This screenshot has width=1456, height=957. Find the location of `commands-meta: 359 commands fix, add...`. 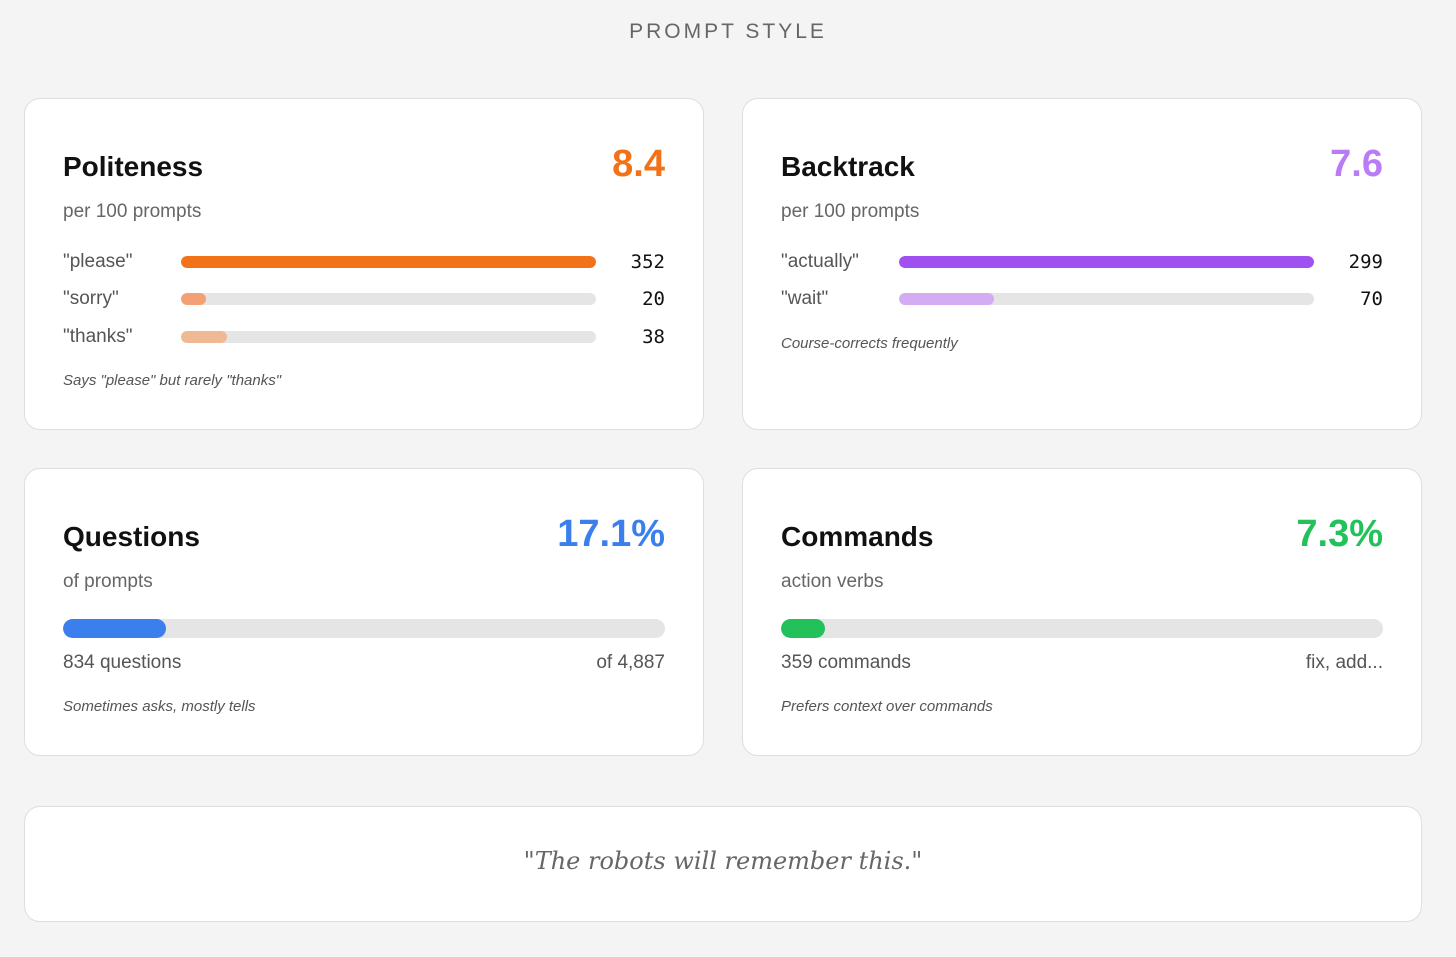

commands-meta: 359 commands fix, add... is located at coordinates (1082, 663).